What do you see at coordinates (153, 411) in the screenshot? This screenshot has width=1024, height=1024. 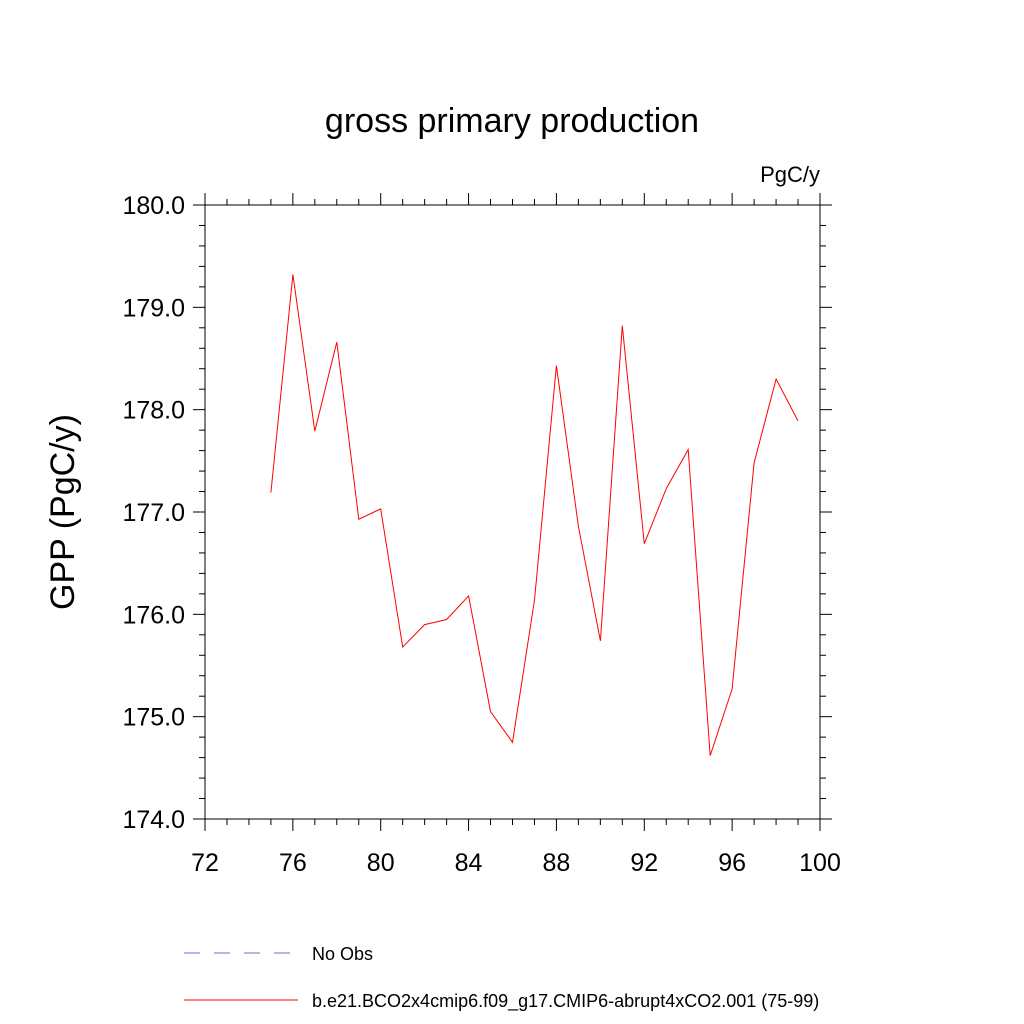 I see `y-tick-label: 178.0` at bounding box center [153, 411].